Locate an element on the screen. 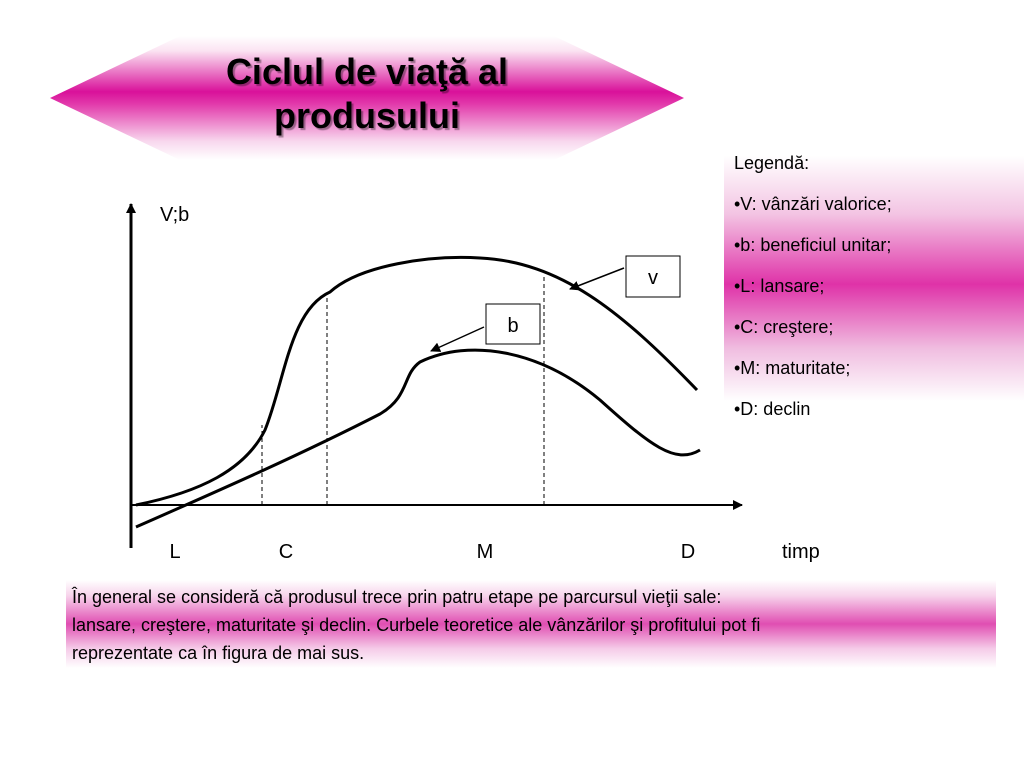 The height and width of the screenshot is (768, 1024). x-axis-label: timp is located at coordinates (801, 552).